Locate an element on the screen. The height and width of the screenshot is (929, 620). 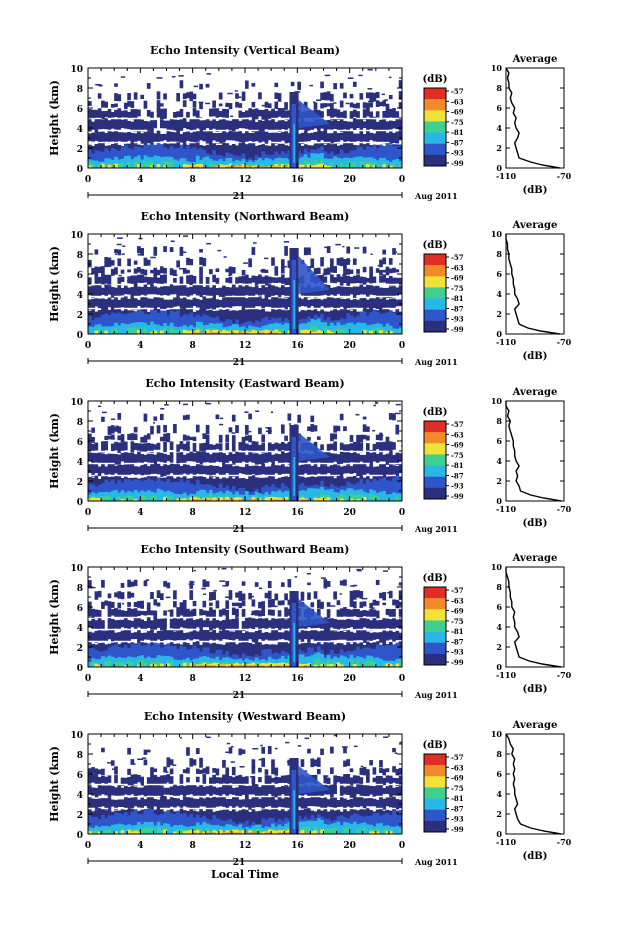
profile-line is located at coordinates (533, 617).